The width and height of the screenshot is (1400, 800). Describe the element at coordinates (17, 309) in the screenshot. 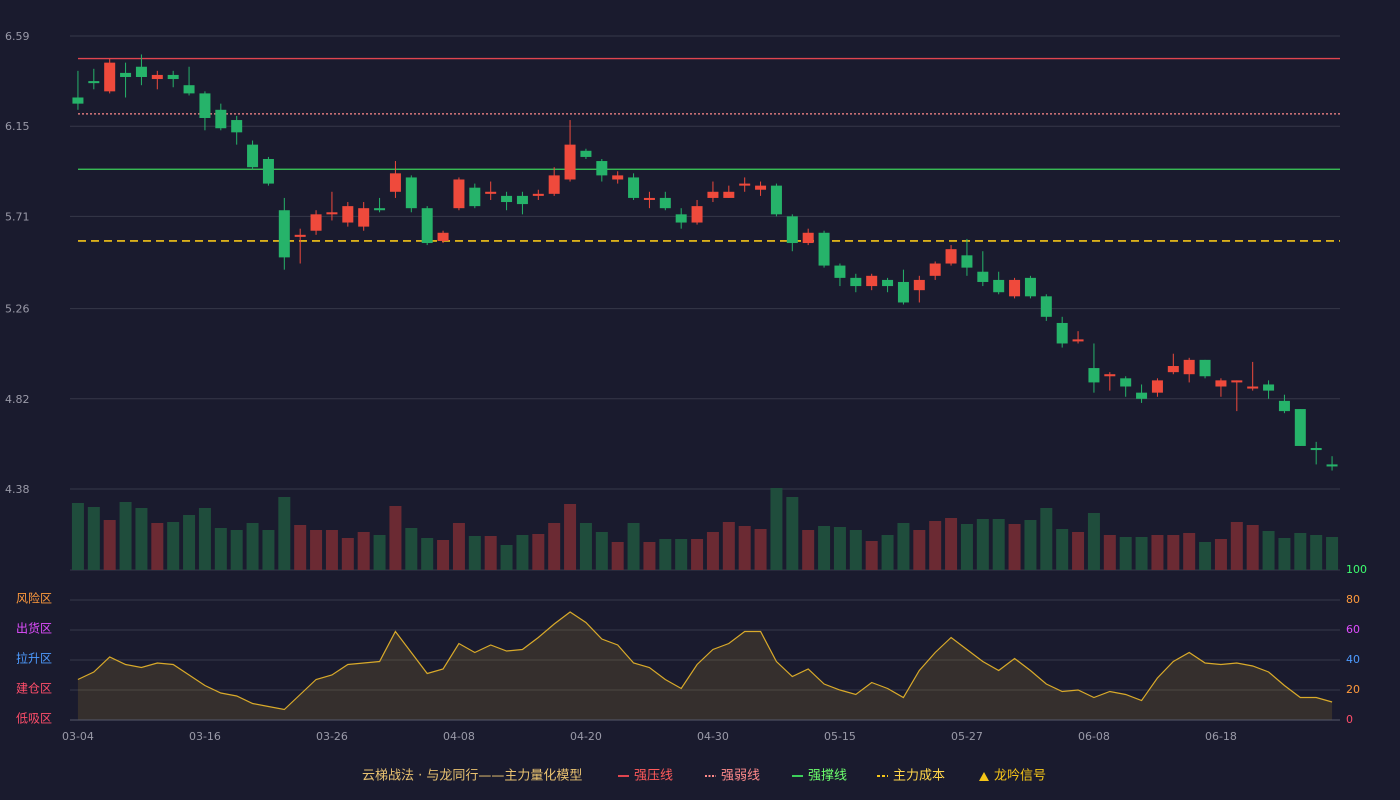

I see `y-tick-label: 5.26` at that location.